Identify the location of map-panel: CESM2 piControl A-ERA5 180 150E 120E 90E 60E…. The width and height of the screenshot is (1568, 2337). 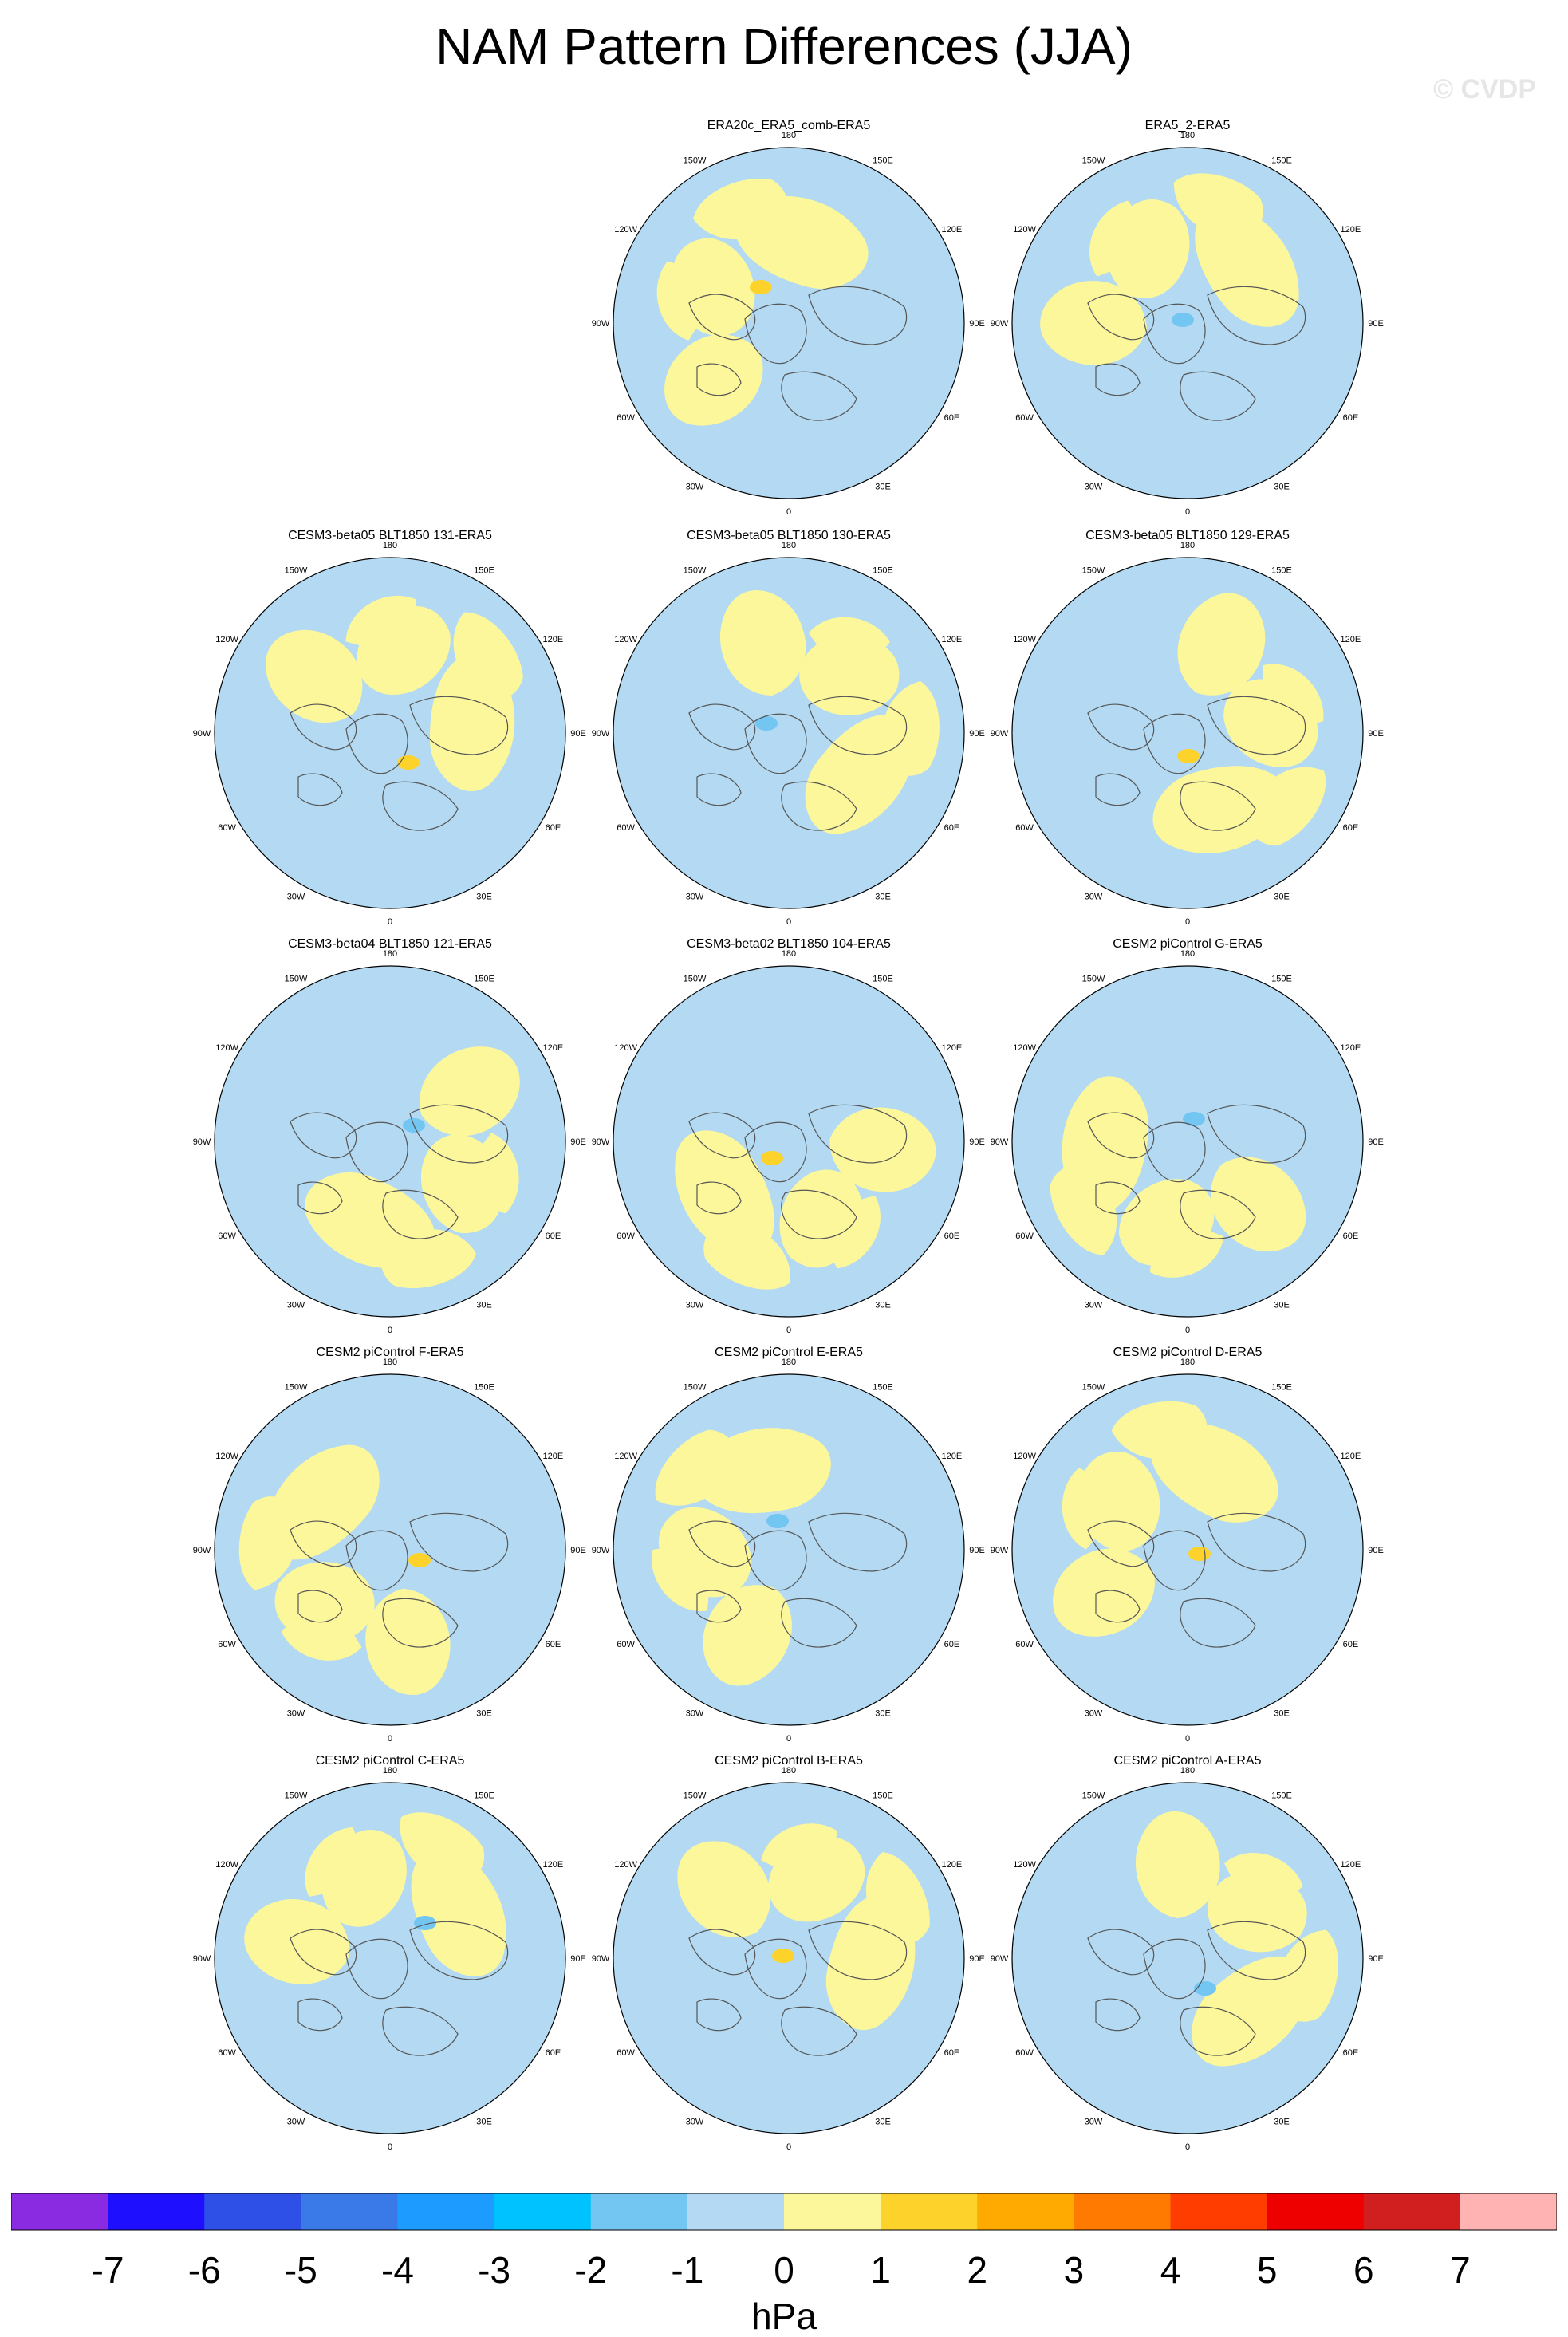
(1187, 1953).